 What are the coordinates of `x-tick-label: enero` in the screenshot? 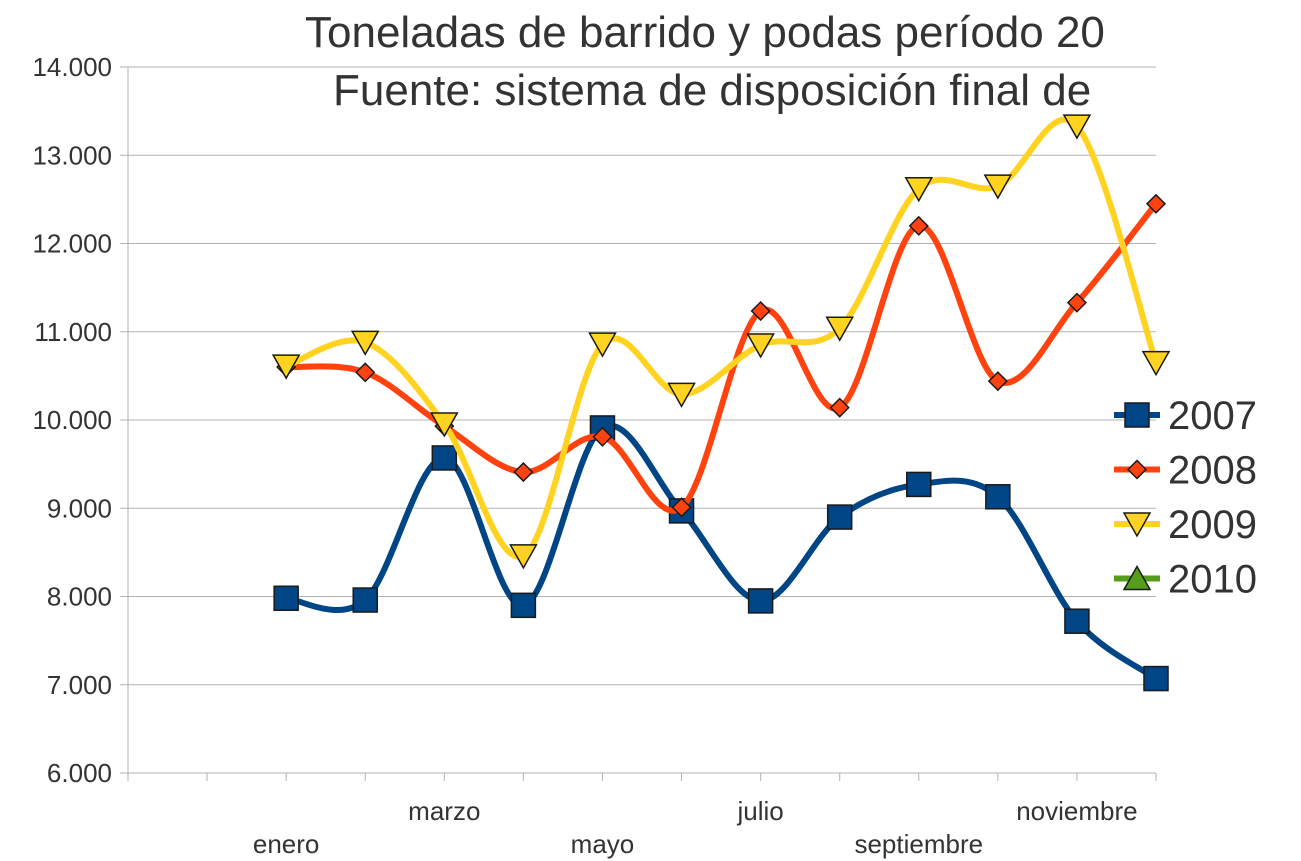 It's located at (286, 844).